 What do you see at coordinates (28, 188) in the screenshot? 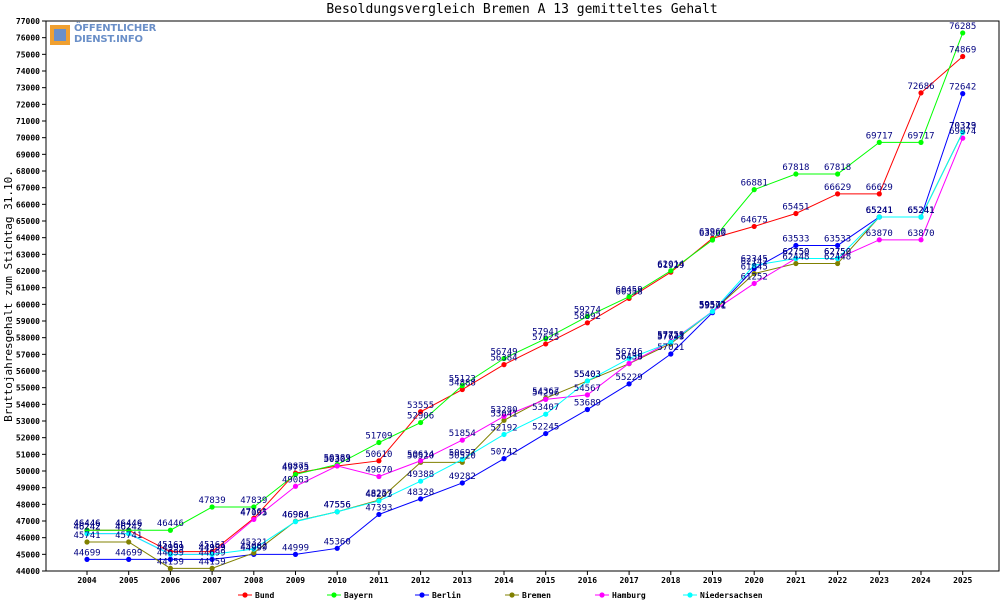
I see `y-tick-label: 67000` at bounding box center [28, 188].